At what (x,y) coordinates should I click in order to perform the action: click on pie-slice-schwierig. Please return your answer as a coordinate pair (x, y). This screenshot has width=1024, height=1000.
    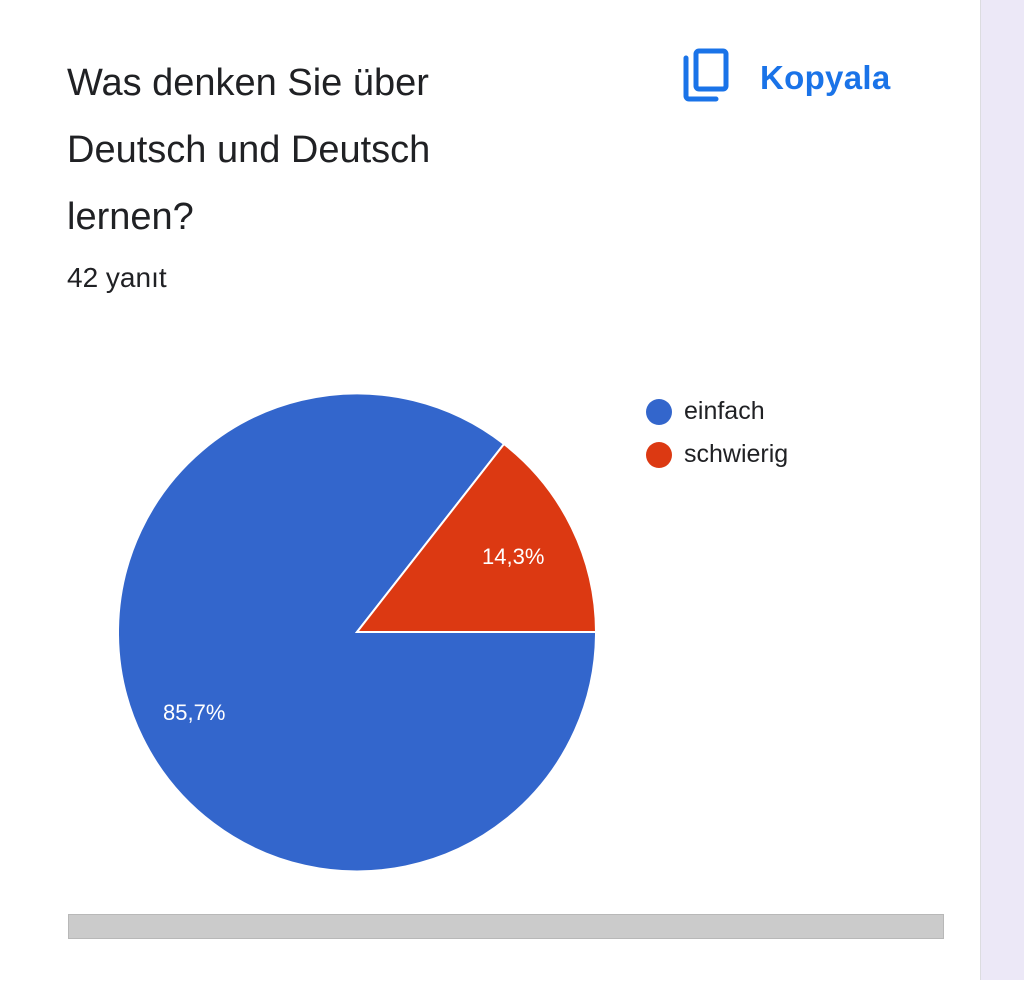
    Looking at the image, I should click on (476, 537).